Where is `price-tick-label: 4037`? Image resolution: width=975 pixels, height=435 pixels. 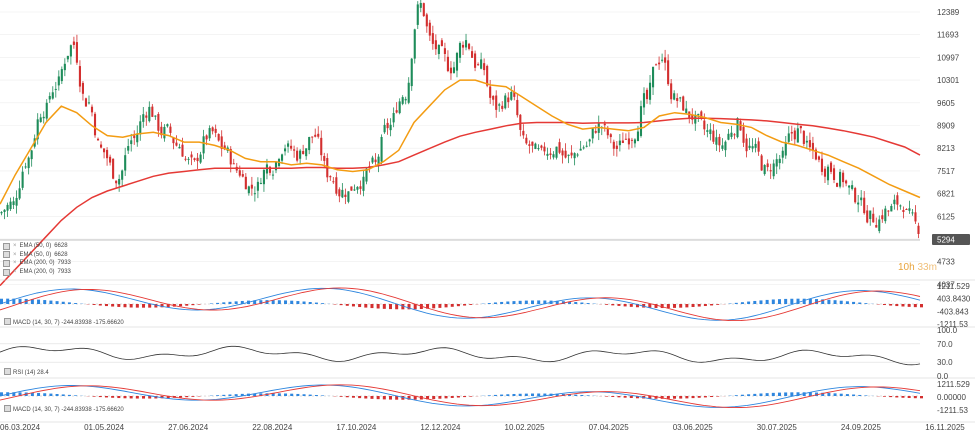 price-tick-label: 4037 is located at coordinates (946, 284).